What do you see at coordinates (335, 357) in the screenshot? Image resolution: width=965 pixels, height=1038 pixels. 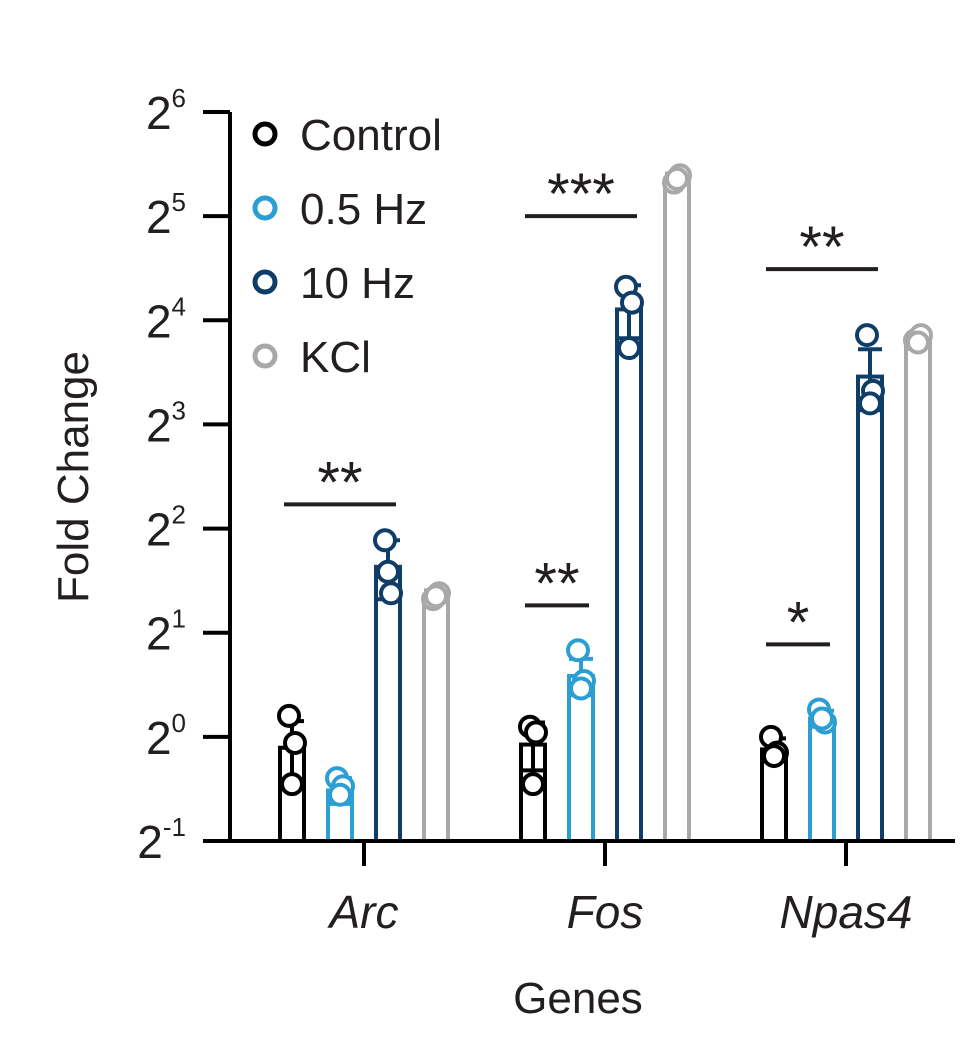 I see `legend-label: KCl` at bounding box center [335, 357].